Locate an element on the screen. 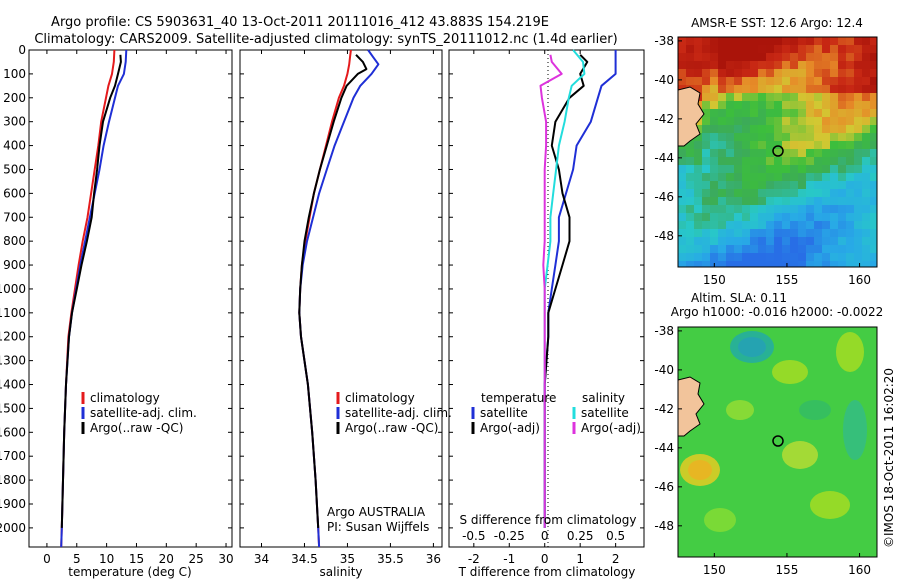 The image size is (900, 580). s-satellite-diff-line is located at coordinates (564, 288).